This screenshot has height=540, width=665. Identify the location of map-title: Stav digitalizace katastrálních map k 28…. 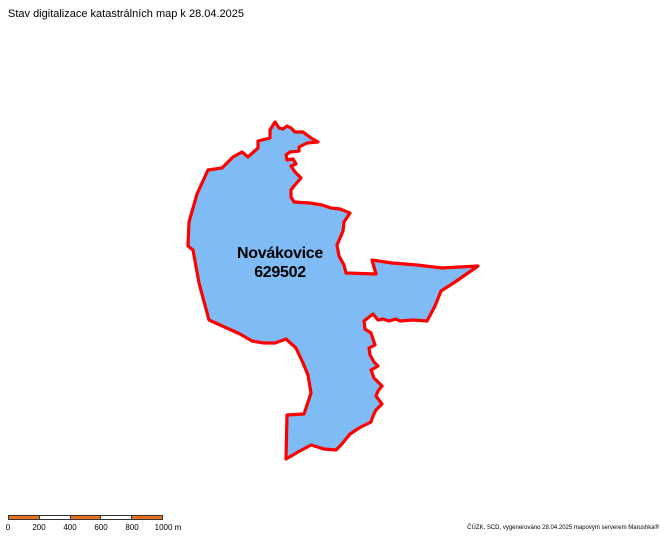
(126, 14).